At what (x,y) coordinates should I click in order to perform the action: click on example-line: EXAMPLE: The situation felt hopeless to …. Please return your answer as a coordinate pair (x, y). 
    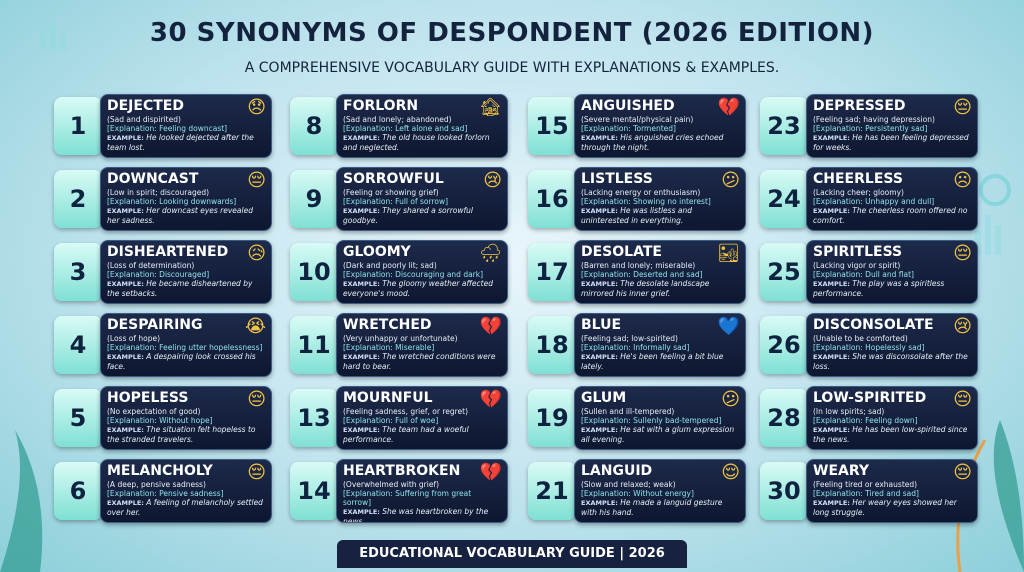
    Looking at the image, I should click on (186, 434).